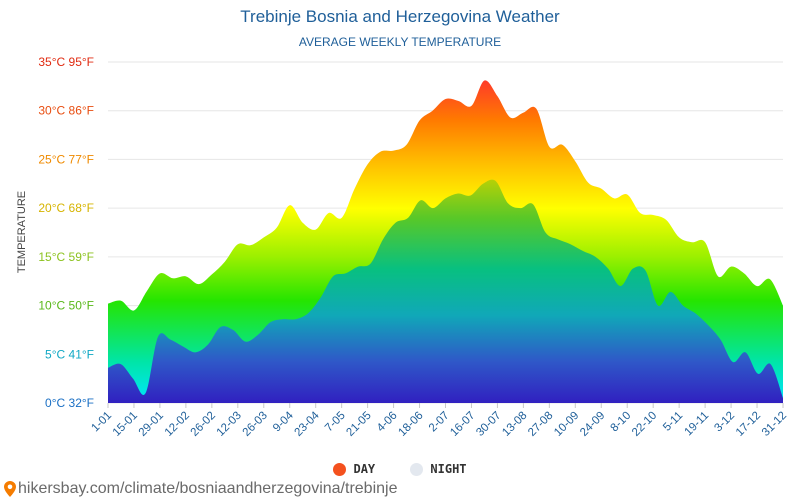 This screenshot has width=800, height=500. What do you see at coordinates (410, 424) in the screenshot?
I see `x-tick-label: 18-06` at bounding box center [410, 424].